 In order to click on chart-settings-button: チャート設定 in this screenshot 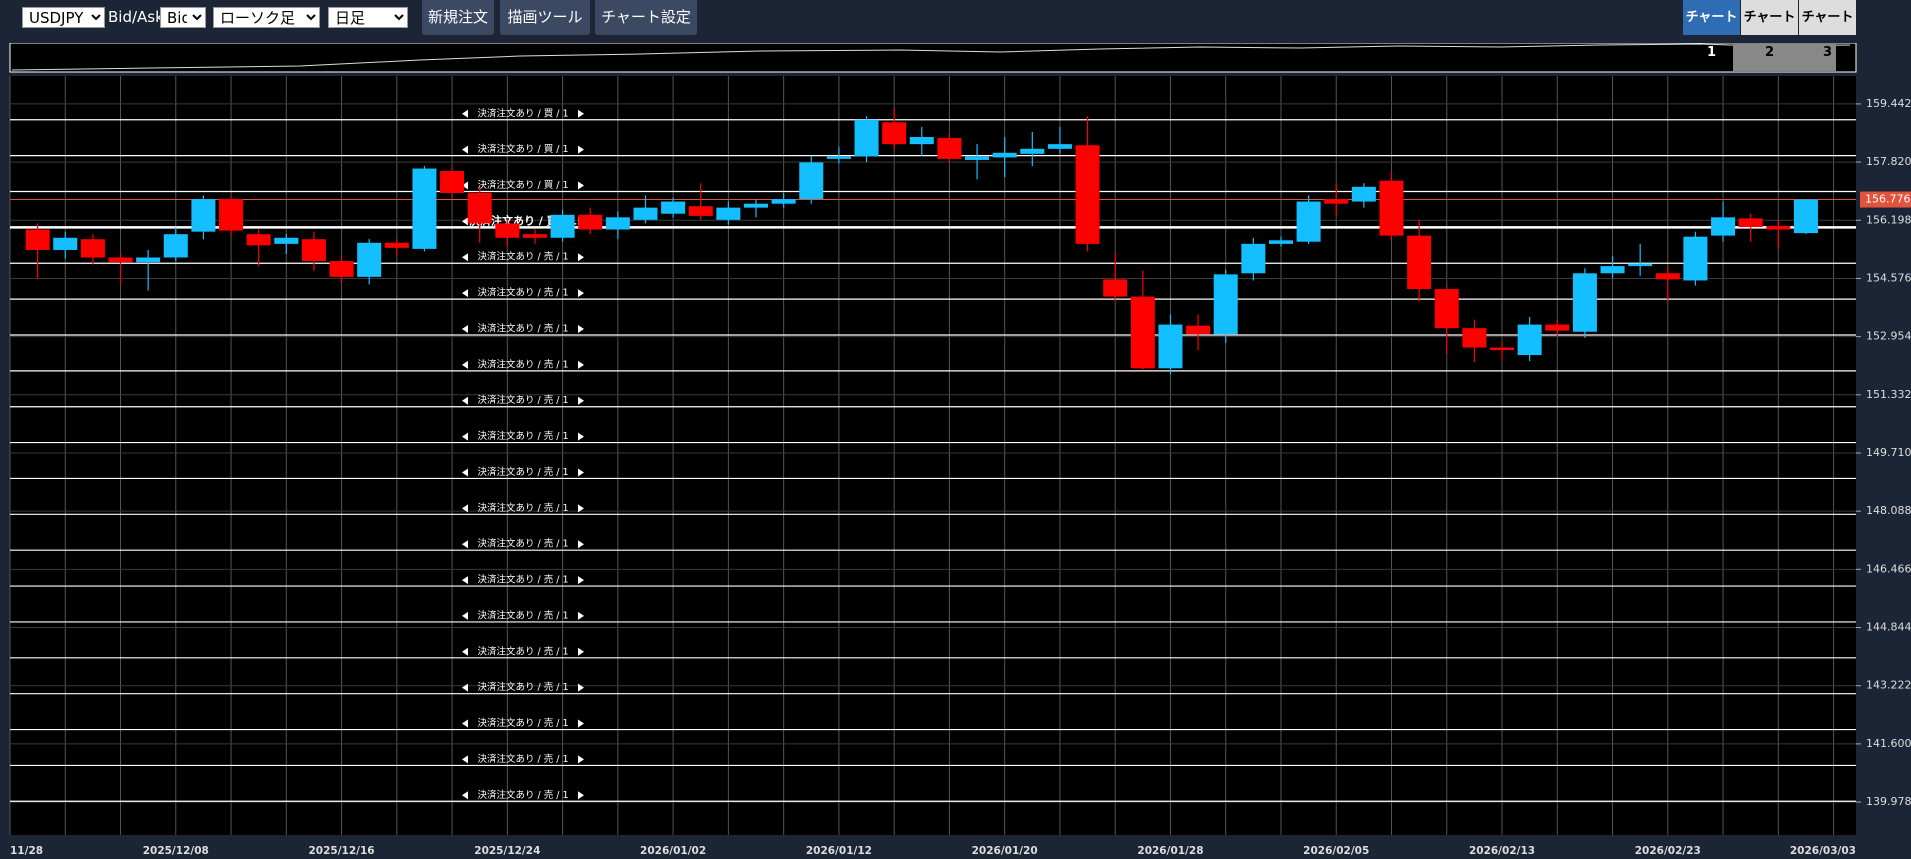, I will do `click(646, 17)`.